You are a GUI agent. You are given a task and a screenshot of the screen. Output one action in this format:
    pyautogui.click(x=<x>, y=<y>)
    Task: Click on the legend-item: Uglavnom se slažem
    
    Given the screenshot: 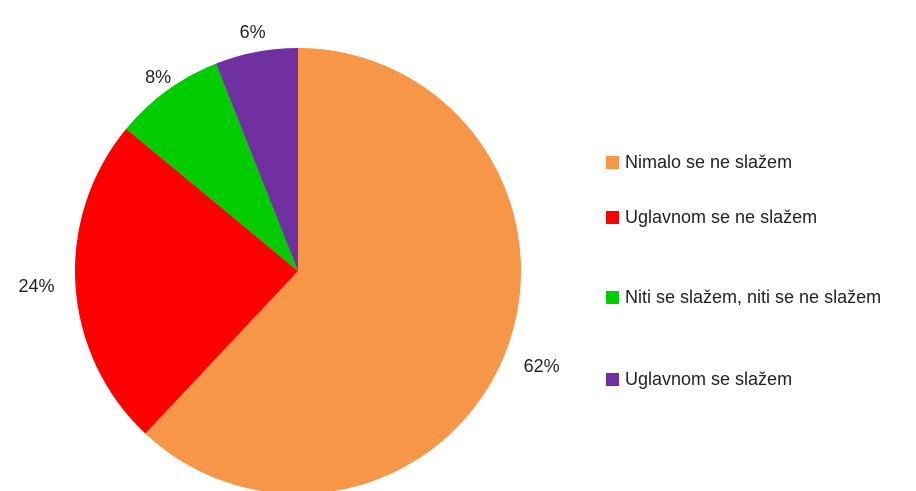 What is the action you would take?
    pyautogui.click(x=746, y=379)
    